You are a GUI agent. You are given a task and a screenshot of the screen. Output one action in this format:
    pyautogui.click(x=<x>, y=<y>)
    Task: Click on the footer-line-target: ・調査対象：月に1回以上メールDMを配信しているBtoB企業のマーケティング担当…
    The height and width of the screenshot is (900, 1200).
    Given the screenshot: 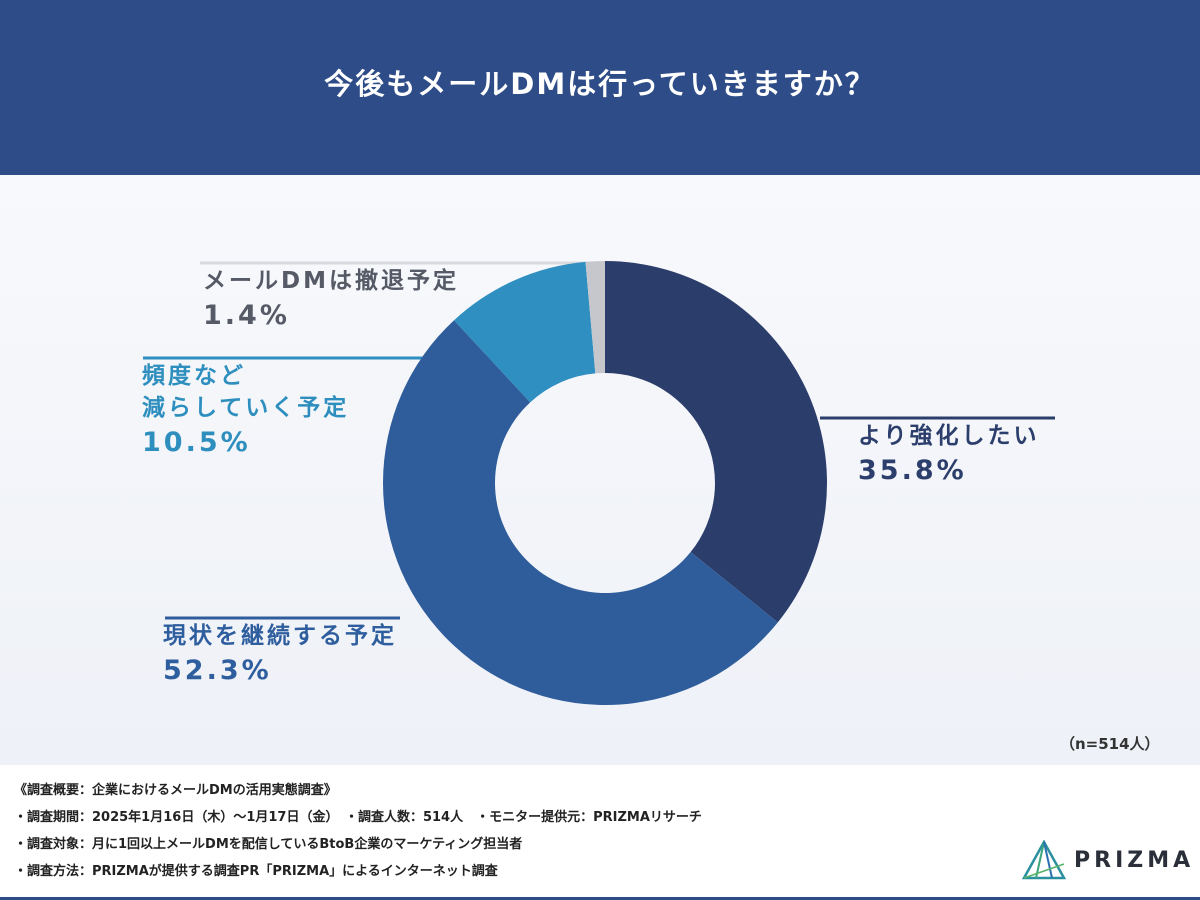 What is the action you would take?
    pyautogui.click(x=268, y=844)
    